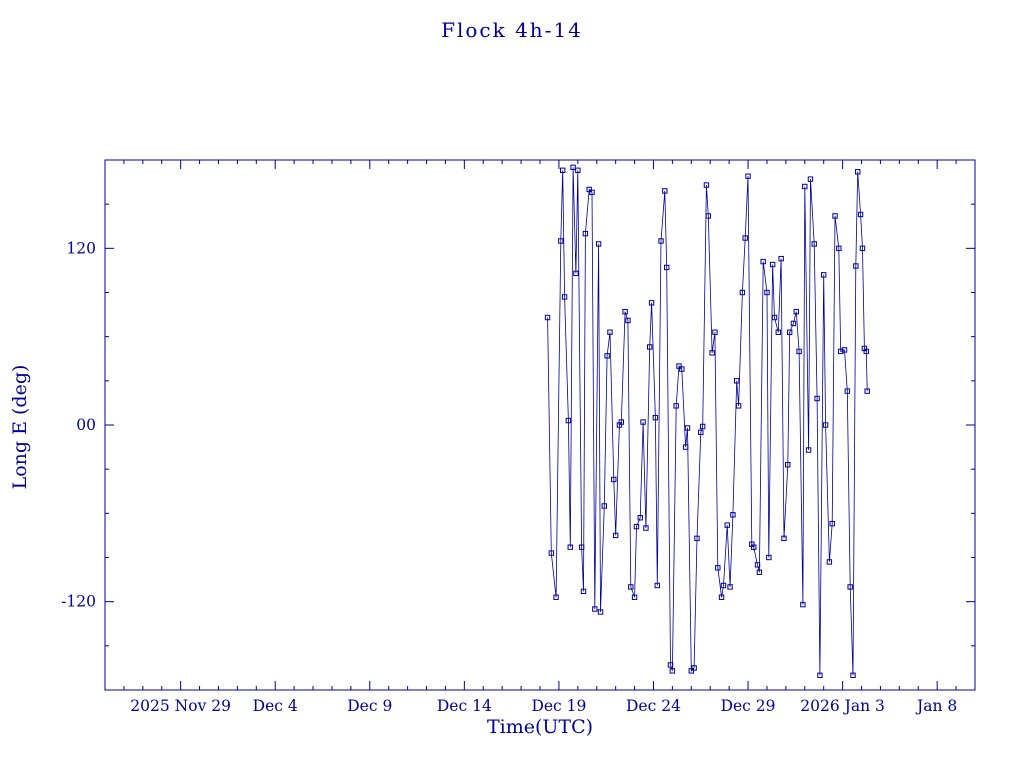 This screenshot has width=1024, height=768. I want to click on x-tick-label: Dec 24, so click(653, 706).